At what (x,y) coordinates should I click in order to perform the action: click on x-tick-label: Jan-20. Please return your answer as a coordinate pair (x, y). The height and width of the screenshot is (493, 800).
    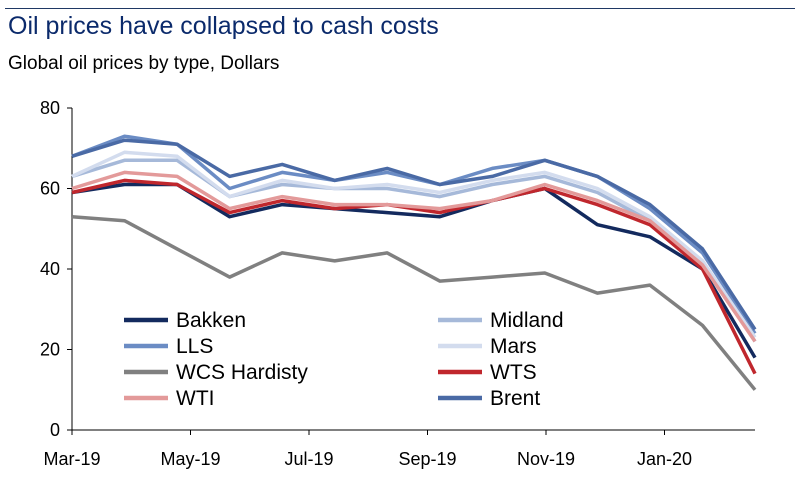
    Looking at the image, I should click on (664, 459).